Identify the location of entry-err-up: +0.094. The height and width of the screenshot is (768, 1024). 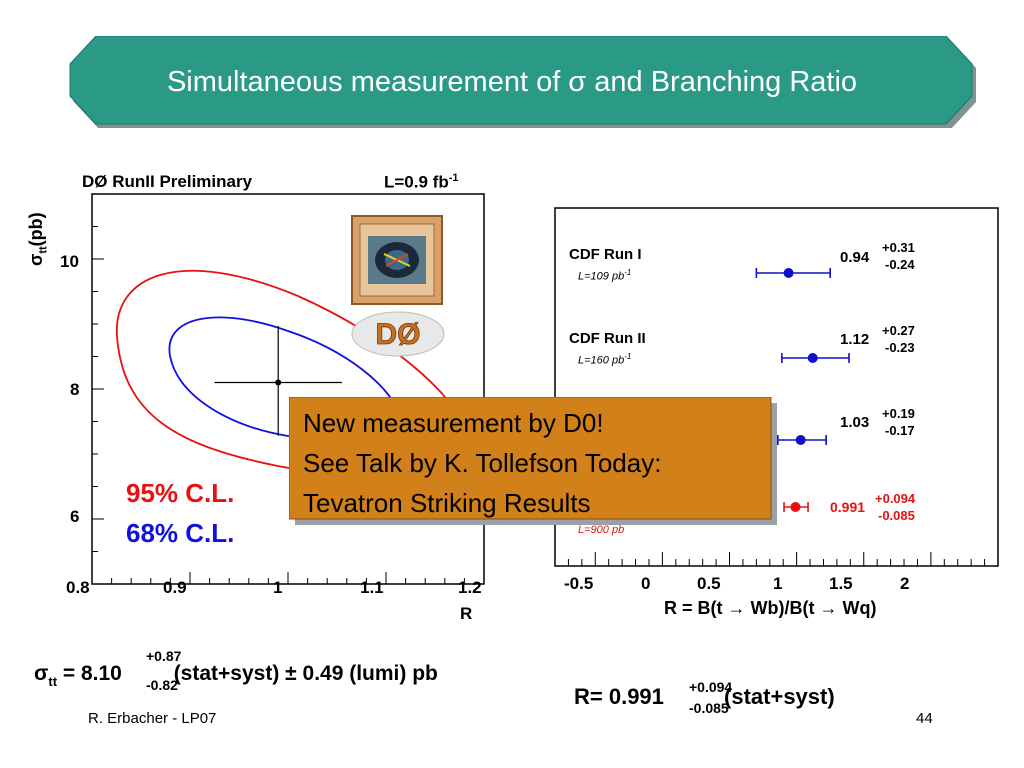
(895, 498).